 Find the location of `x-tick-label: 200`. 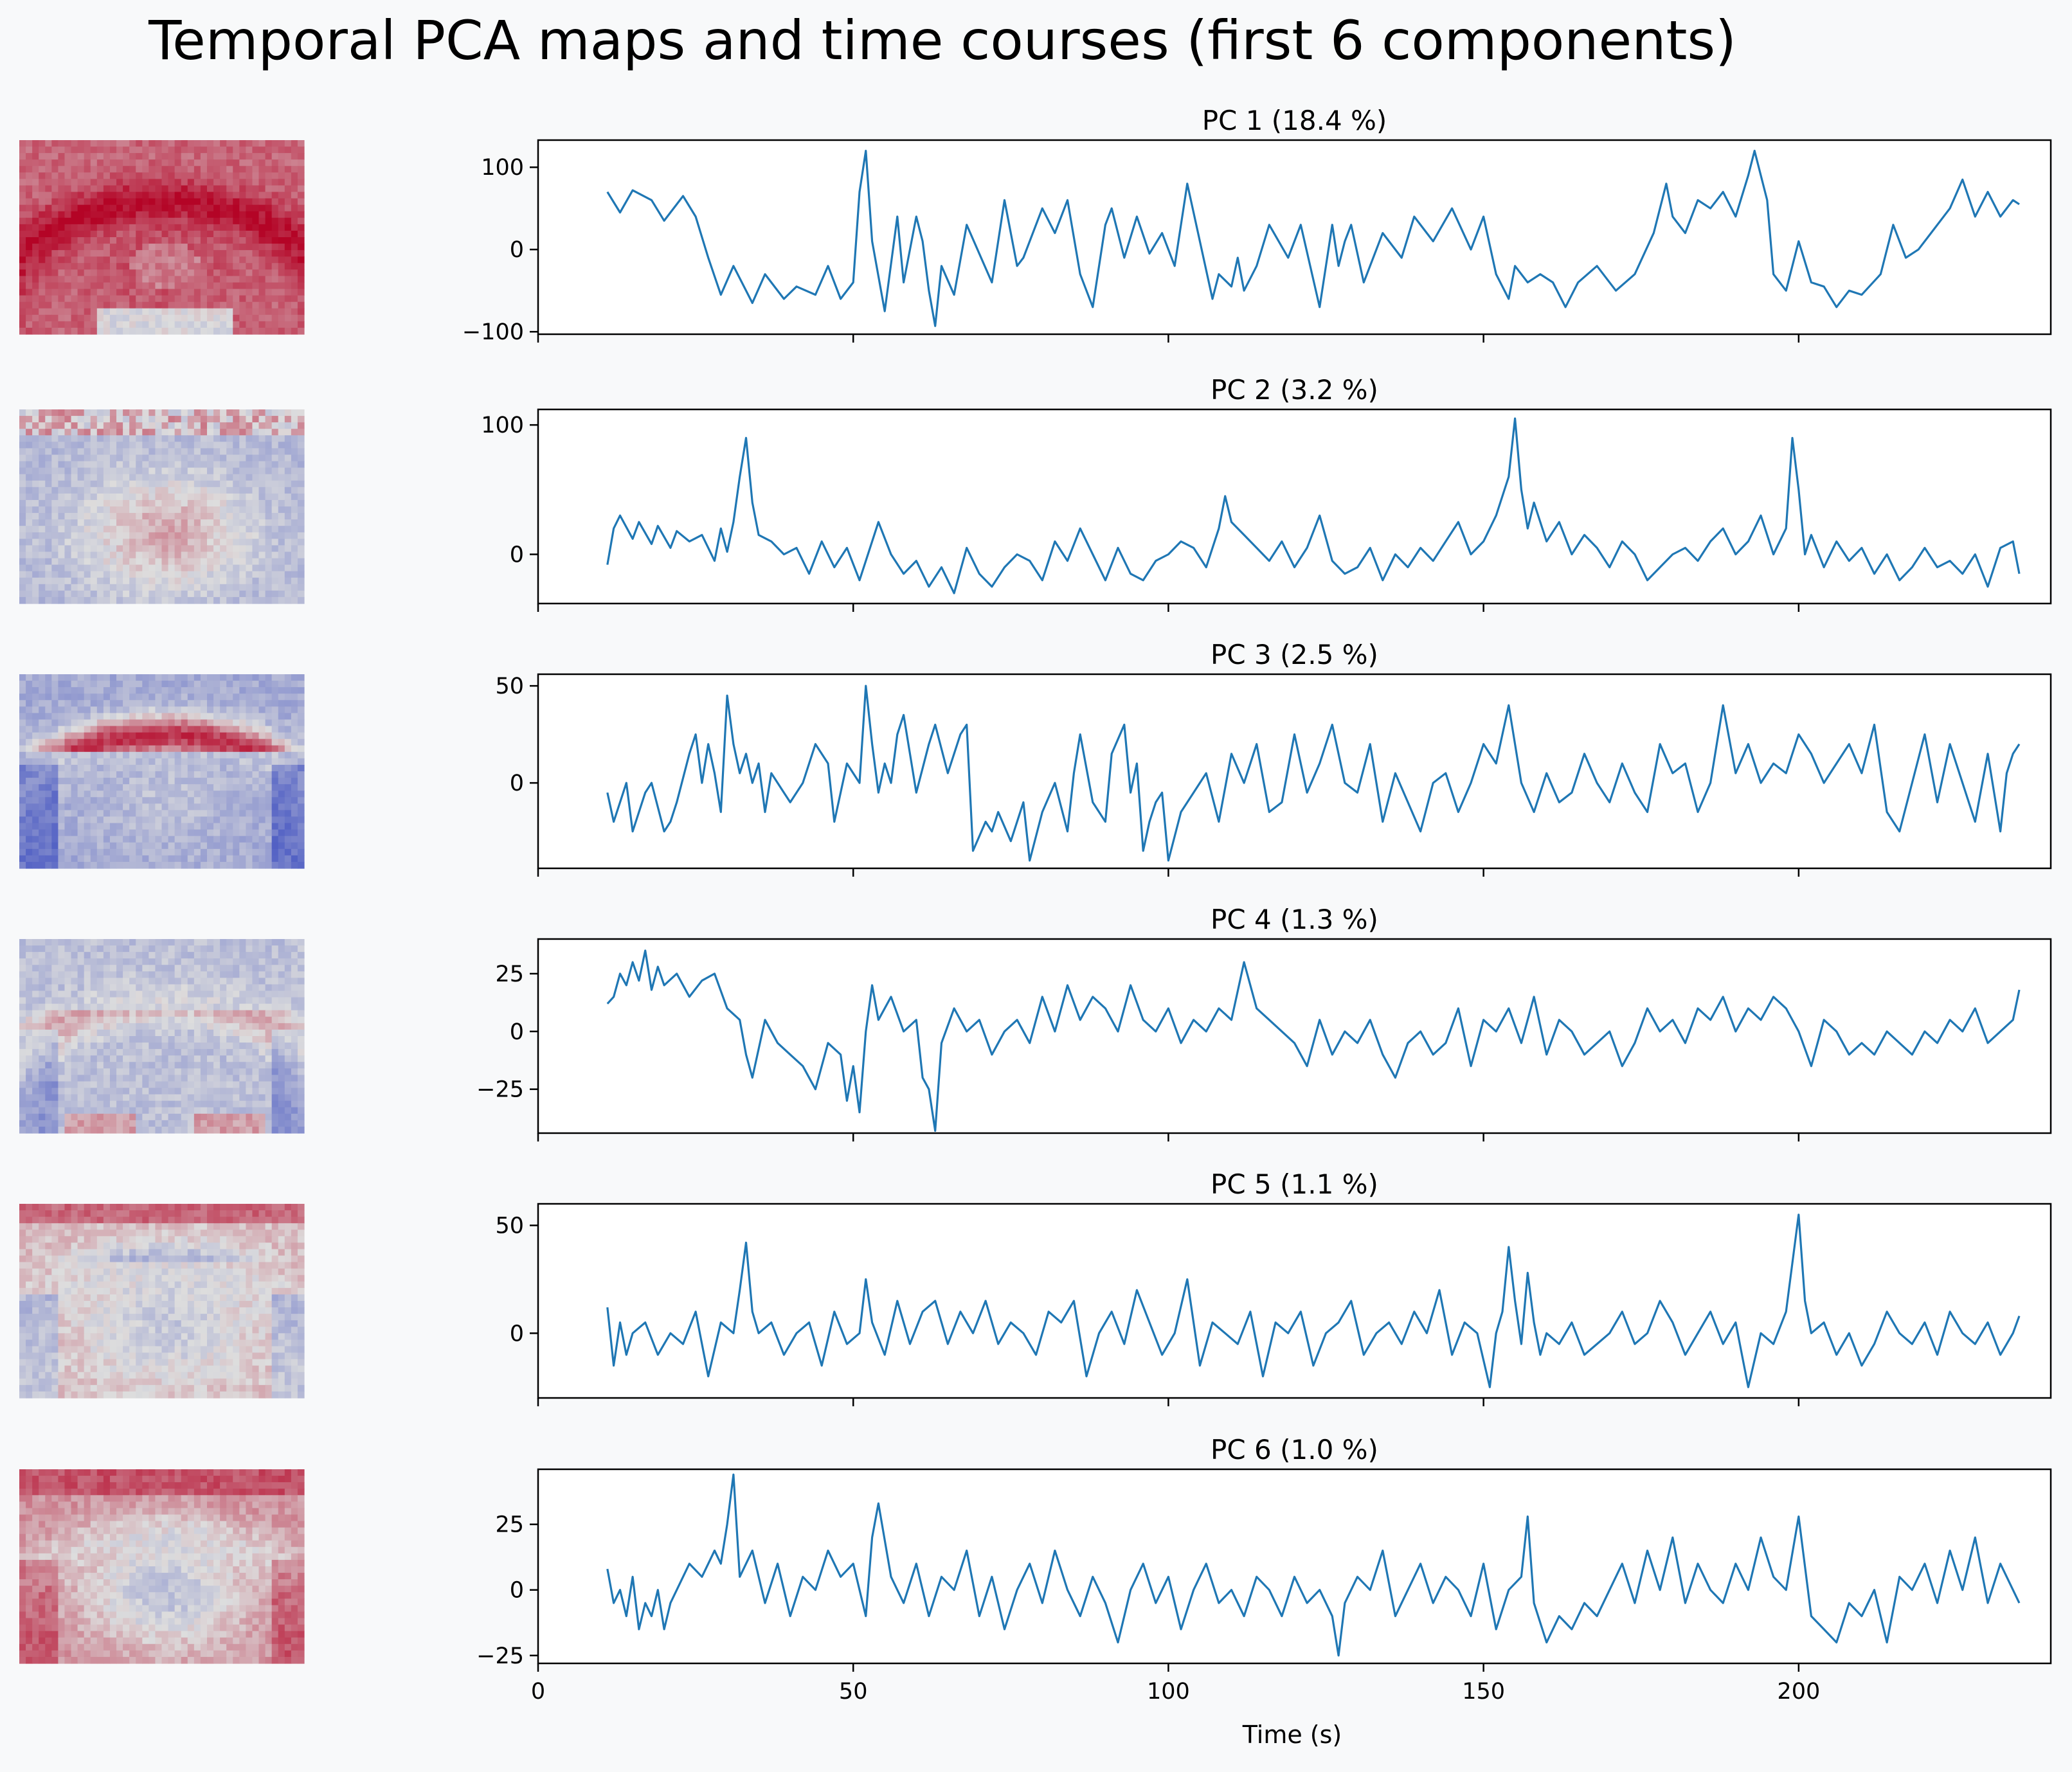

x-tick-label: 200 is located at coordinates (1798, 1692).